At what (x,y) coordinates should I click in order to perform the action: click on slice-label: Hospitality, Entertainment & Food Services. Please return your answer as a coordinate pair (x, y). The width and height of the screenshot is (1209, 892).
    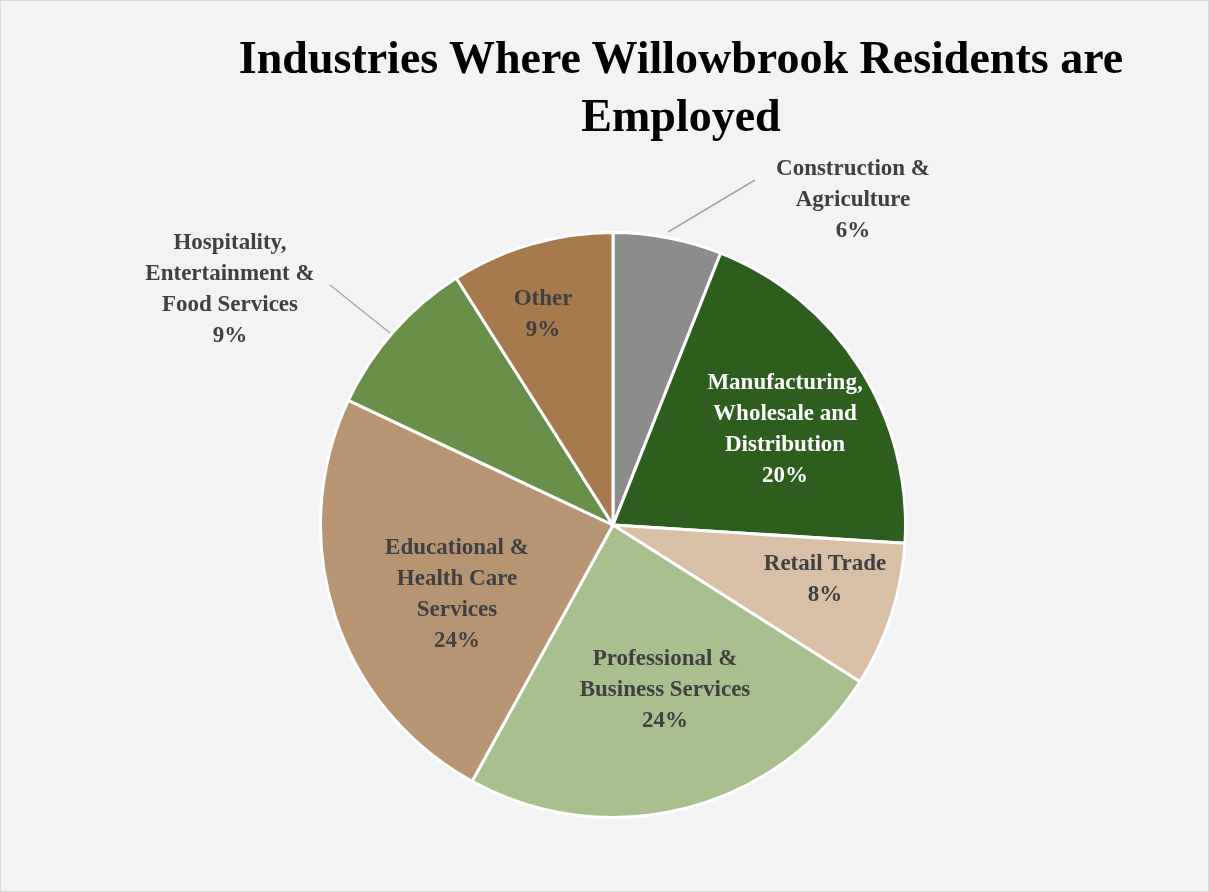
    Looking at the image, I should click on (230, 273).